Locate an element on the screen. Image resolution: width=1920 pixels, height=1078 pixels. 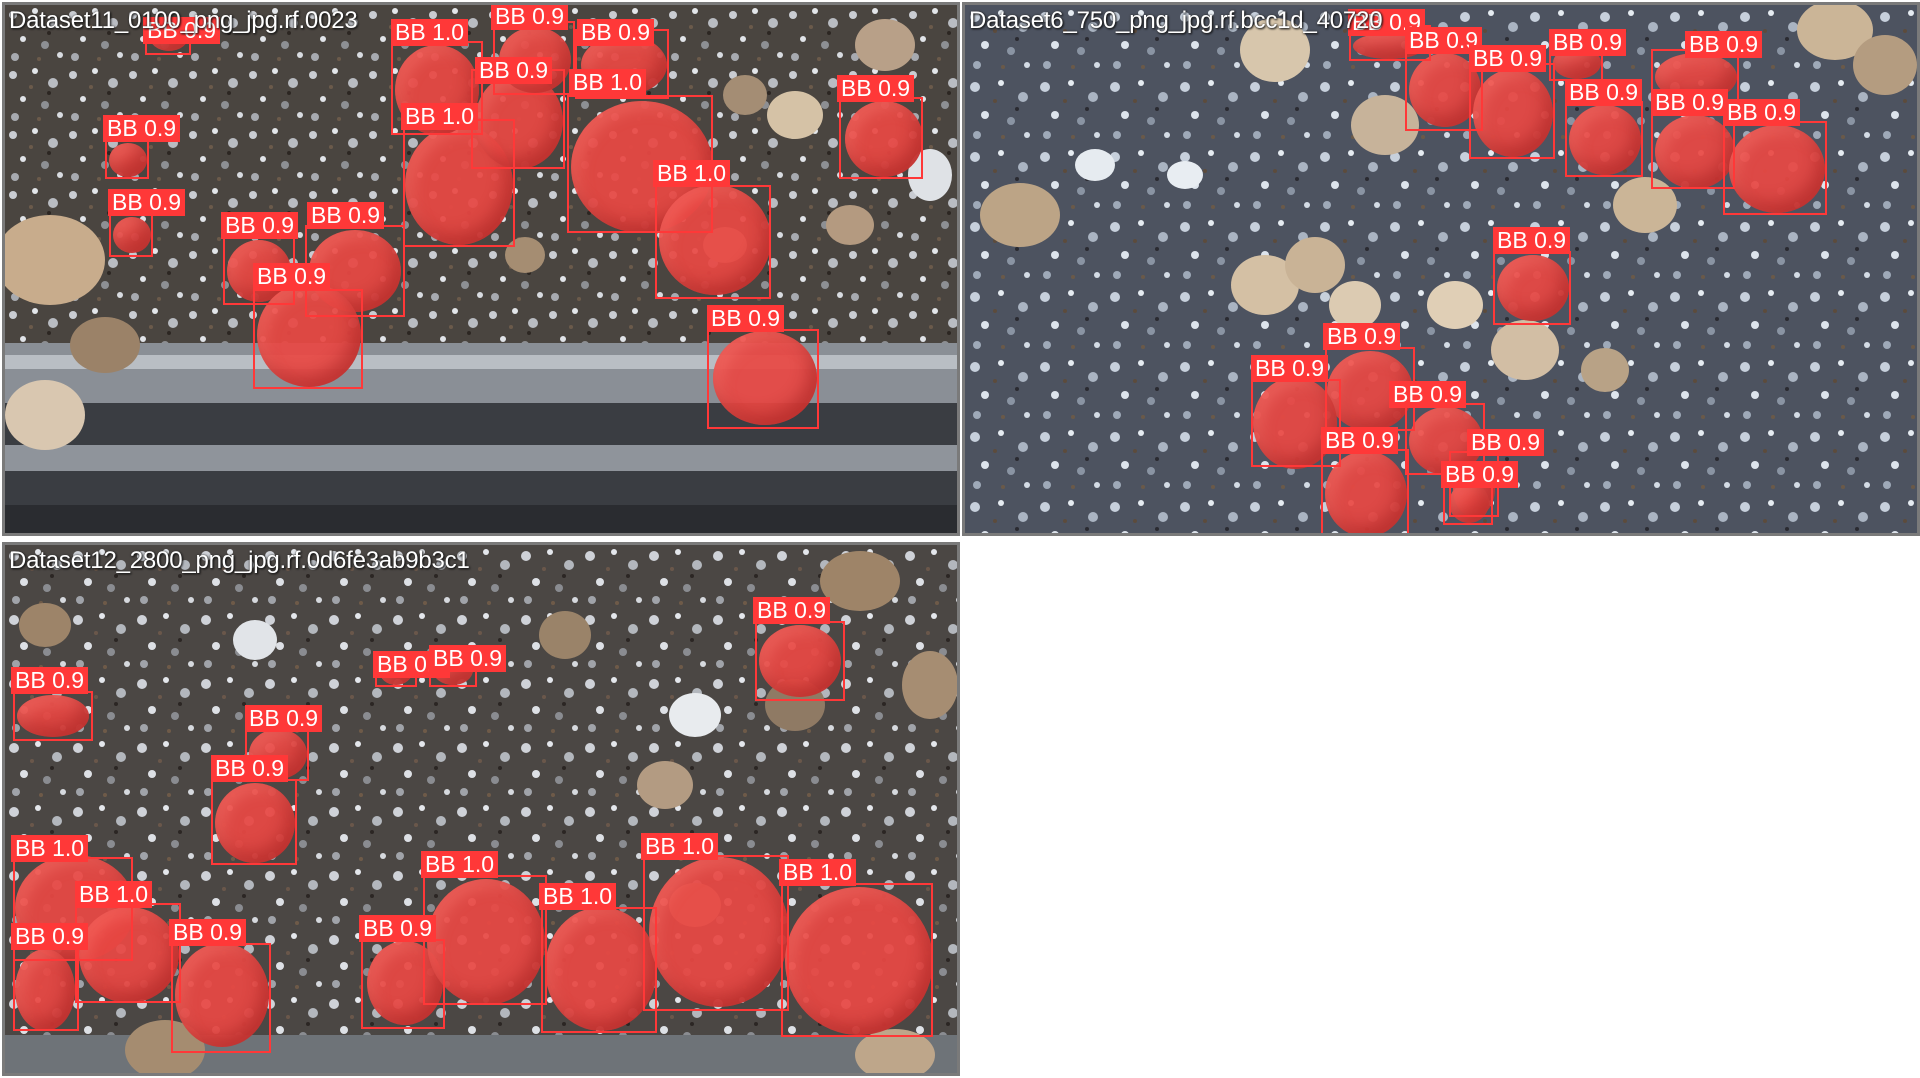
image-filename-title: Dataset12_2800_png_jpg.rf.0d6fe3ab9b3c1 is located at coordinates (239, 560).